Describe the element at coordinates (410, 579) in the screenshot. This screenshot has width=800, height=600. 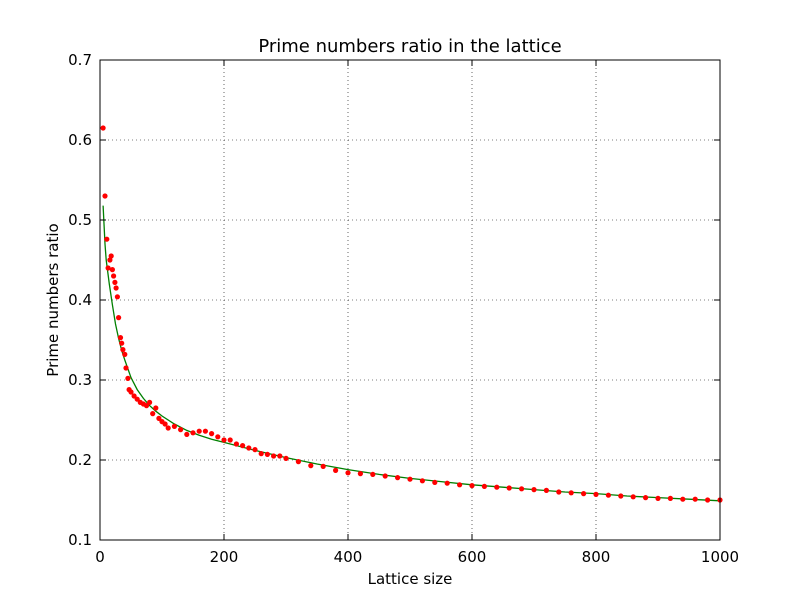
I see `x-axis-label: Lattice size` at that location.